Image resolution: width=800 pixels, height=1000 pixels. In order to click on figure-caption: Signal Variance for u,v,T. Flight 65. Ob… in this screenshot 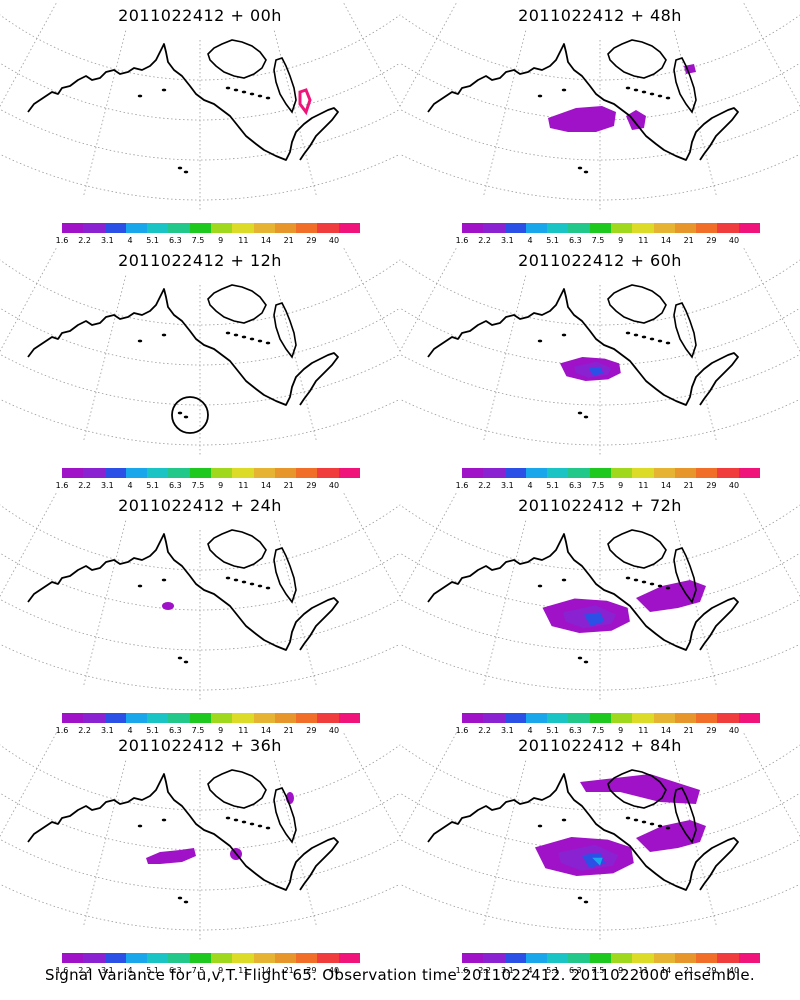, I will do `click(400, 975)`.